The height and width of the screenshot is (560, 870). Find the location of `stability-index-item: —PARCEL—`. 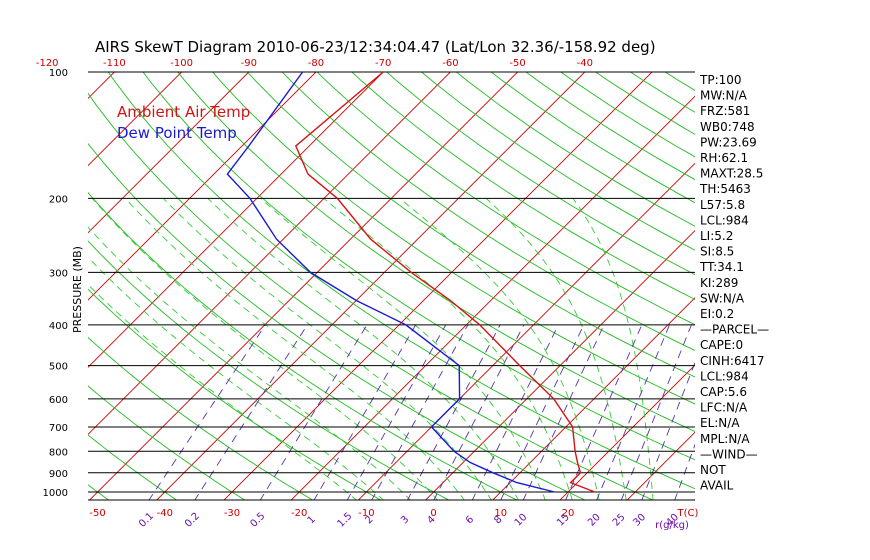

stability-index-item: —PARCEL— is located at coordinates (734, 330).